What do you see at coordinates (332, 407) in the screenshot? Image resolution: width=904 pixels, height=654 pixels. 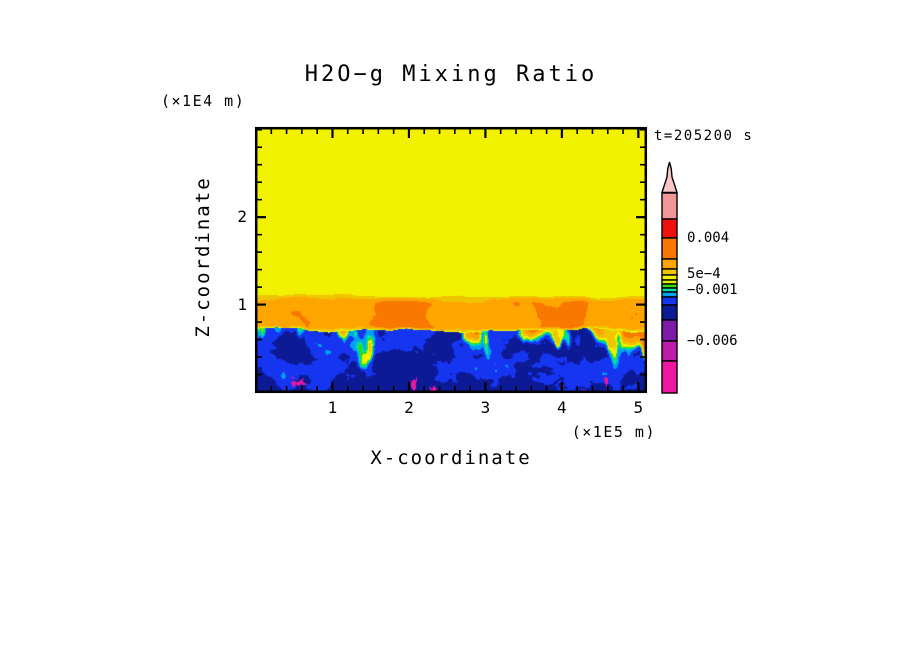 I see `x-tick-label: 1` at bounding box center [332, 407].